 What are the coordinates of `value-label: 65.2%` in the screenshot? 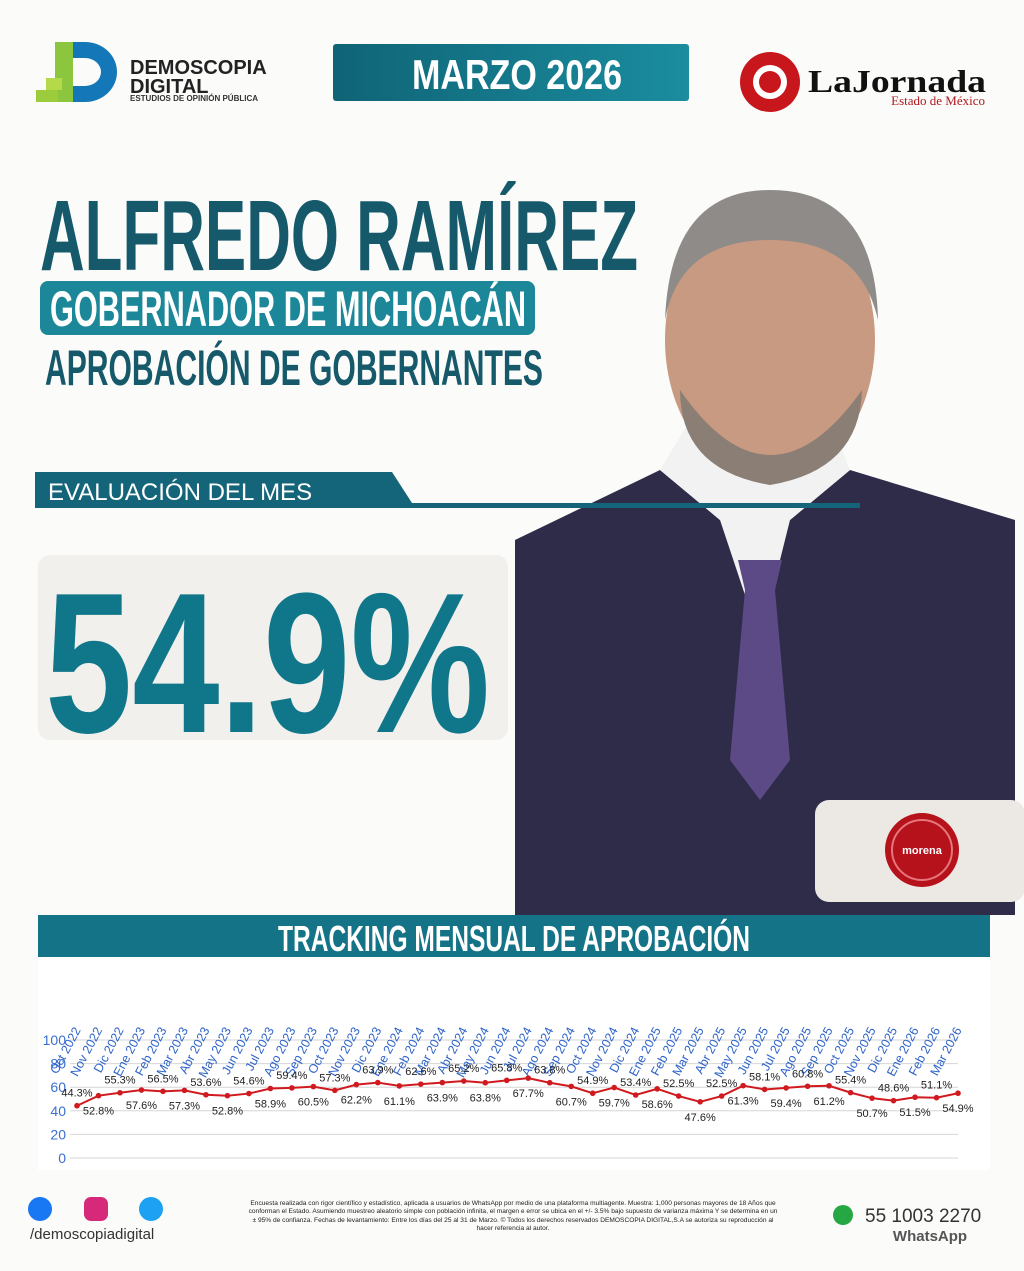 It's located at (463, 1069).